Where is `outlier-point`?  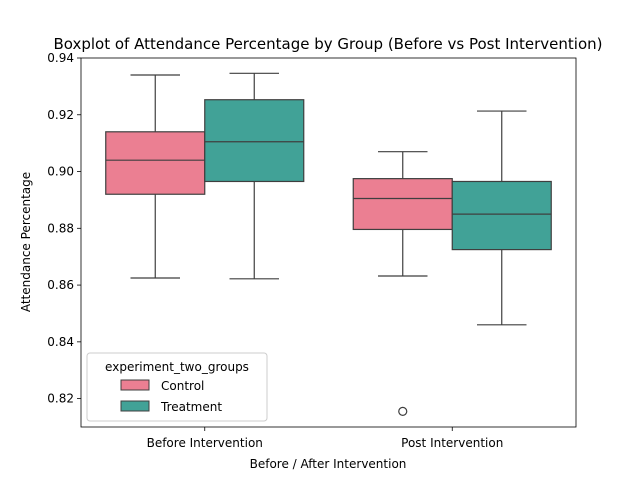
outlier-point is located at coordinates (403, 411).